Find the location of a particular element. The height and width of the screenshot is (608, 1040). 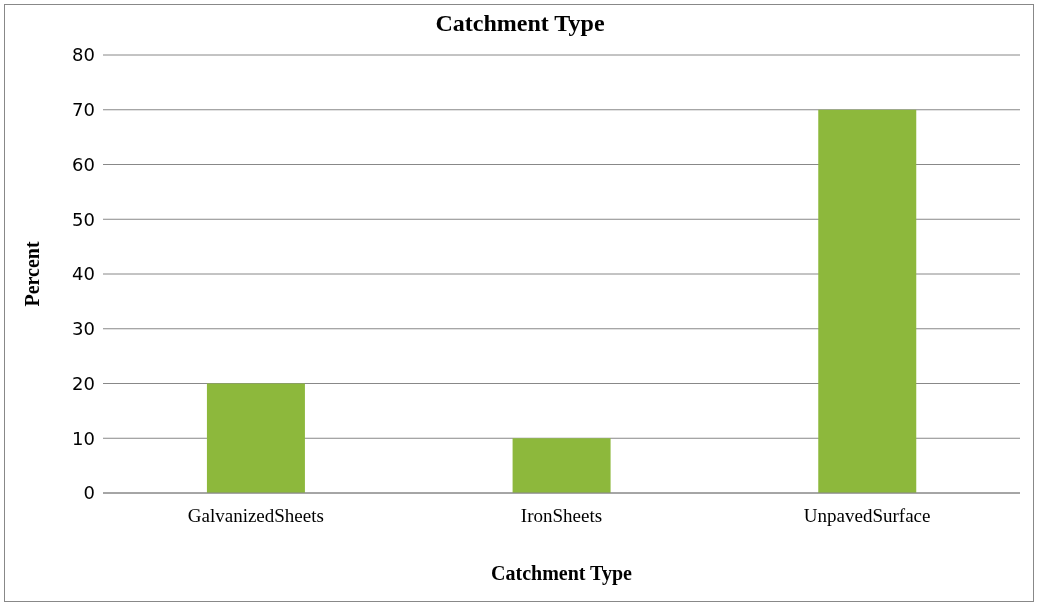

y-tick-label: 70 is located at coordinates (83, 110).